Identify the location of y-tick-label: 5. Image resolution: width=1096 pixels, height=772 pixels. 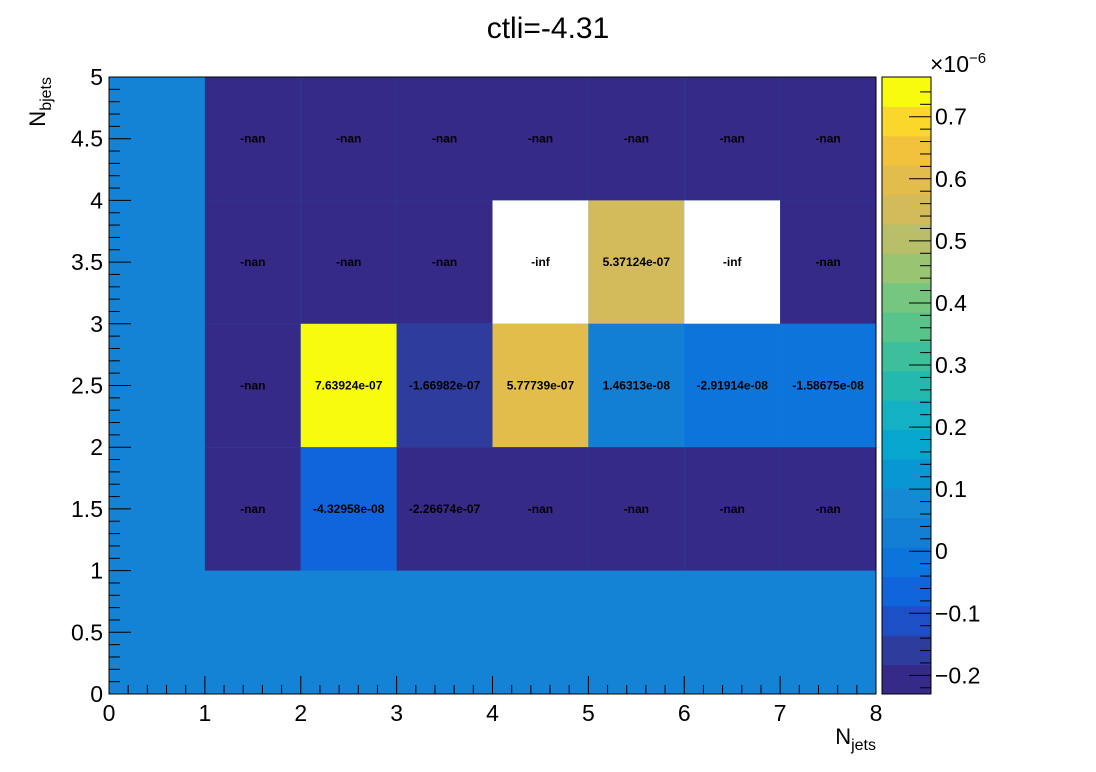
(96, 77).